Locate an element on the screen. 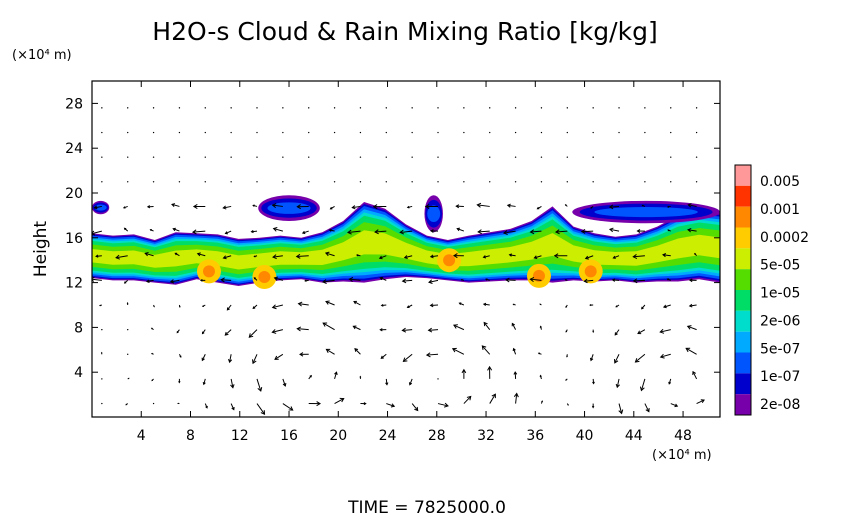 This screenshot has width=854, height=519. colorbar-frame is located at coordinates (743, 290).